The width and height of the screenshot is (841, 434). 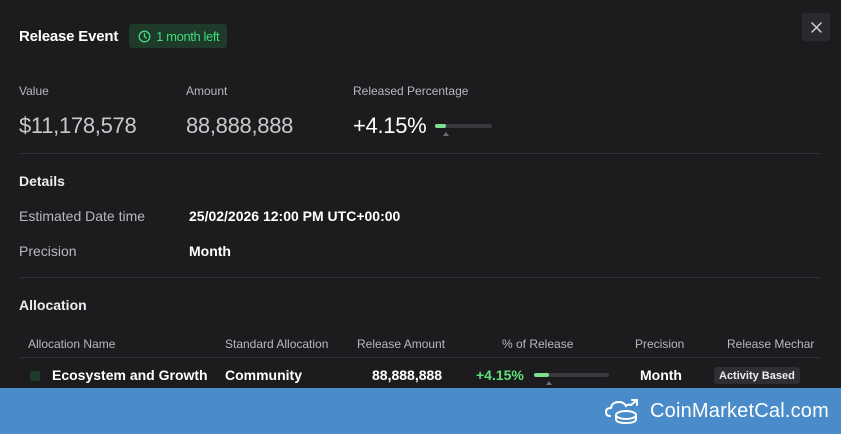 I want to click on amount-stat: Amount 88,888,888, so click(x=239, y=111).